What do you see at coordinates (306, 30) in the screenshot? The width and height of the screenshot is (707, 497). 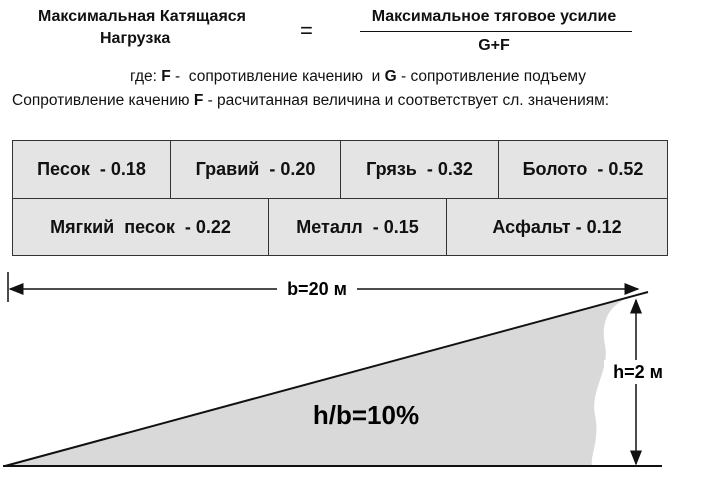 I see `formula-equals: =` at bounding box center [306, 30].